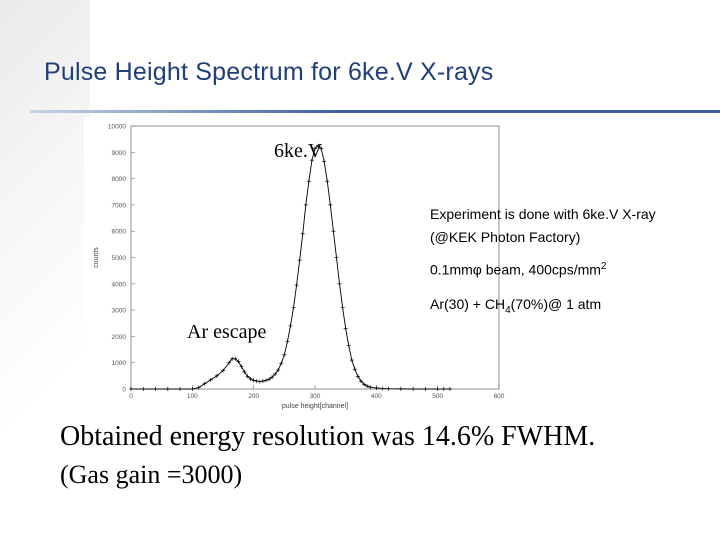 The height and width of the screenshot is (540, 720). I want to click on background-decoration, so click(45, 270).